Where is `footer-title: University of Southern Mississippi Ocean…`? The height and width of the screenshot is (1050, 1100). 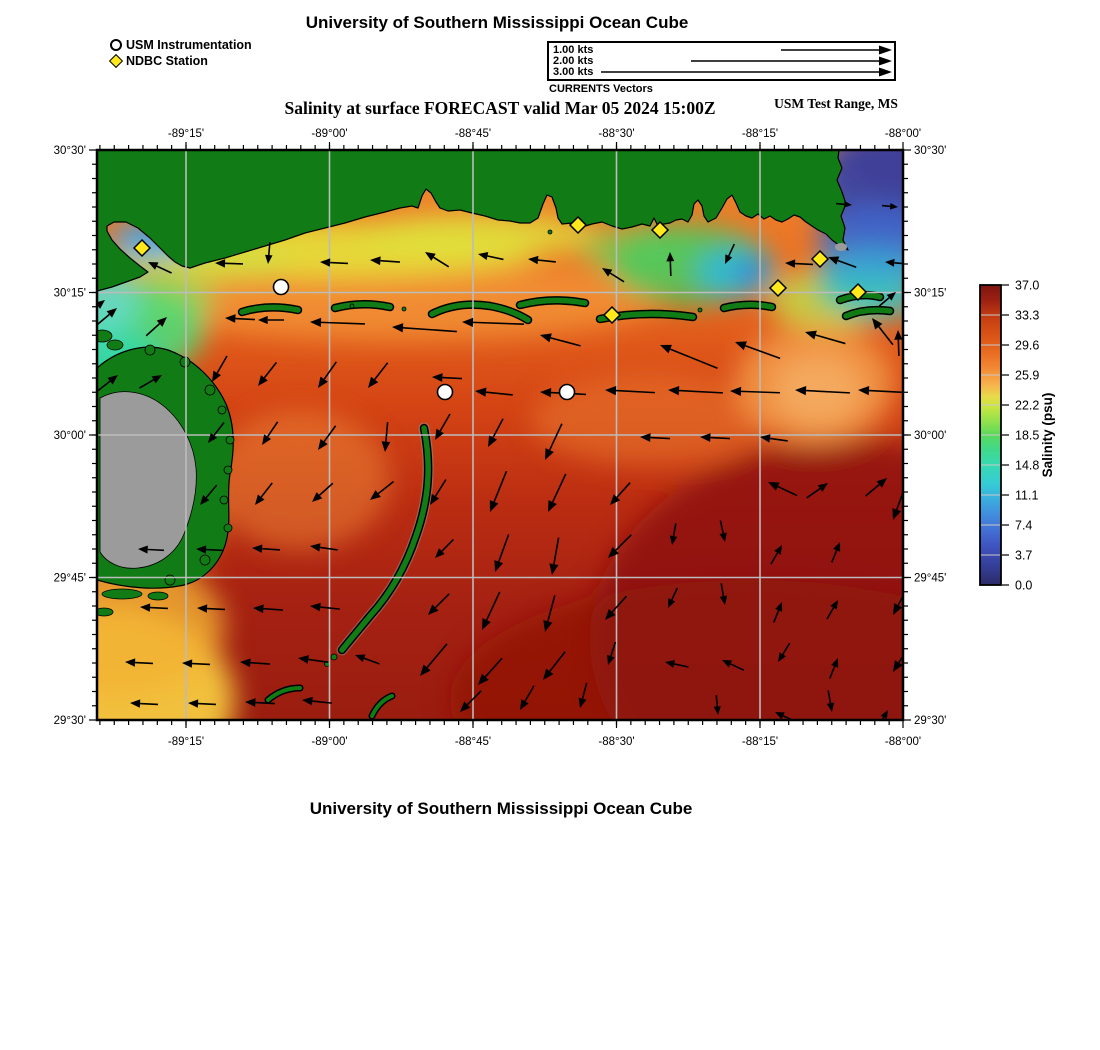 footer-title: University of Southern Mississippi Ocean… is located at coordinates (501, 808).